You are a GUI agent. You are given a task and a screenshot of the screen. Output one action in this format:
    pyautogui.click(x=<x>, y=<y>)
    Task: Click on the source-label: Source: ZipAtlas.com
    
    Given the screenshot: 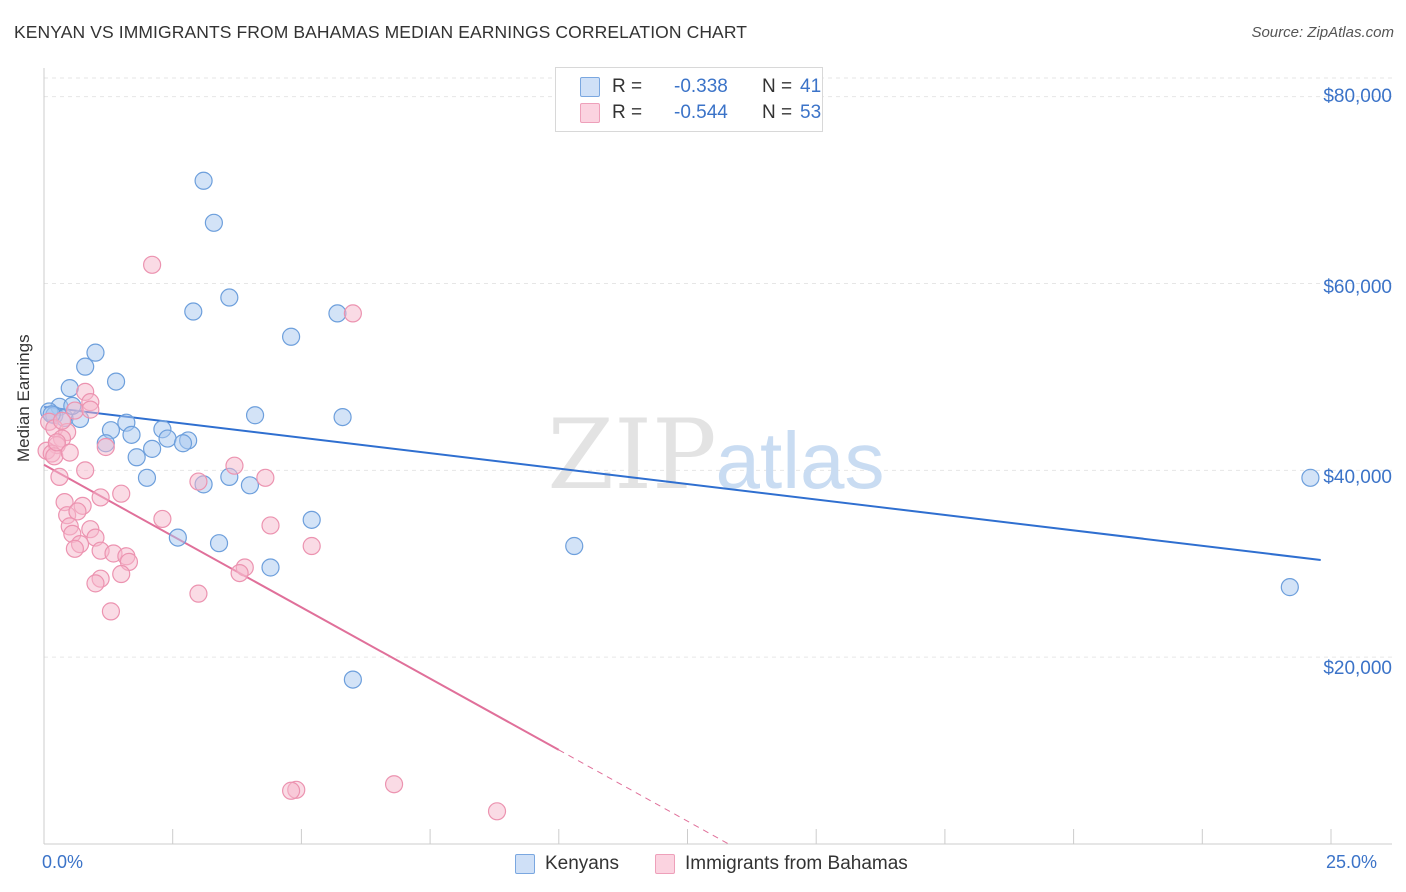 What is the action you would take?
    pyautogui.click(x=1322, y=32)
    